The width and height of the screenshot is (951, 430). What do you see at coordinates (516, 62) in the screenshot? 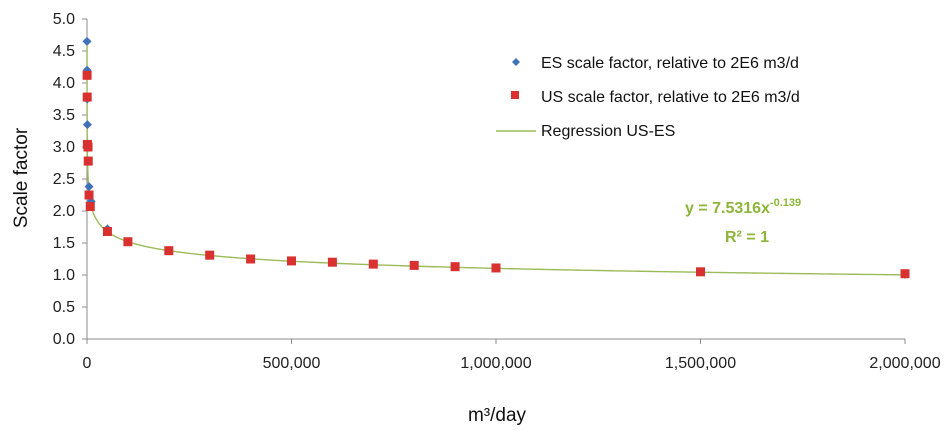
I see `legend-es-marker` at bounding box center [516, 62].